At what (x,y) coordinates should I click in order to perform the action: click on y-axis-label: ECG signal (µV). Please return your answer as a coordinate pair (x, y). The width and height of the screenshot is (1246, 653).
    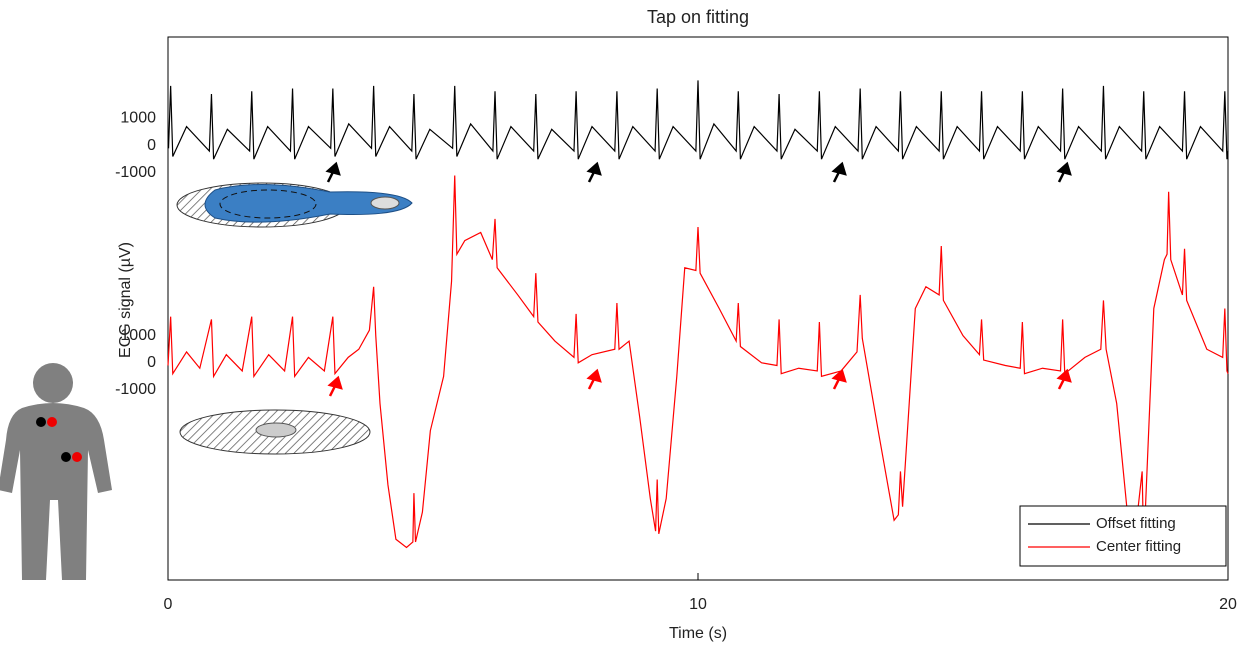
    Looking at the image, I should click on (125, 300).